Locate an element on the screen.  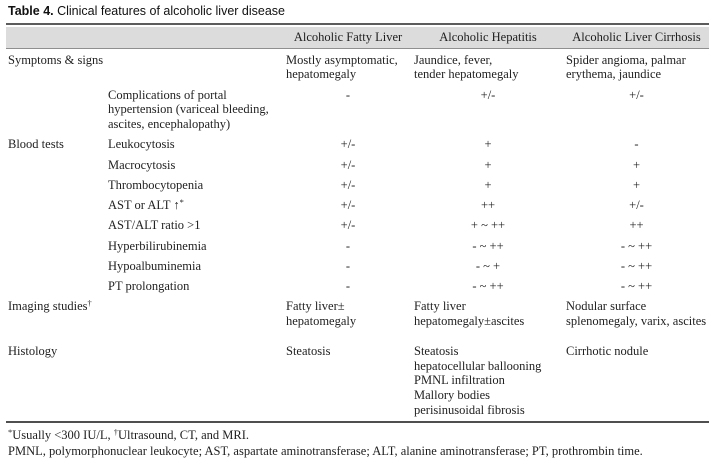
row-section-cell: Symptoms & signs is located at coordinates (56, 66).